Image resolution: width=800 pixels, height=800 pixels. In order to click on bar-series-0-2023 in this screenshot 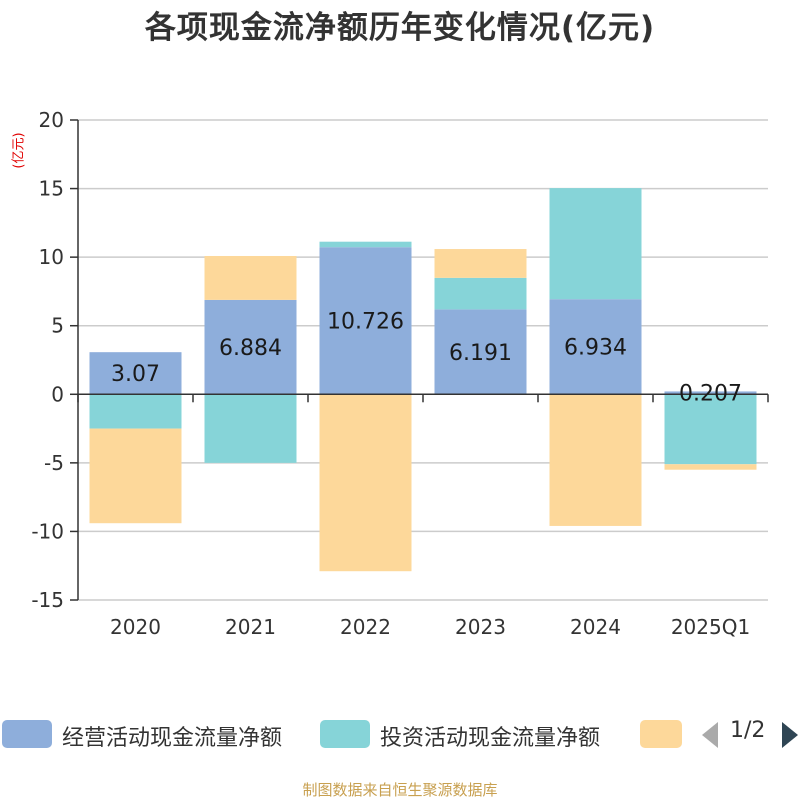, I will do `click(480, 352)`.